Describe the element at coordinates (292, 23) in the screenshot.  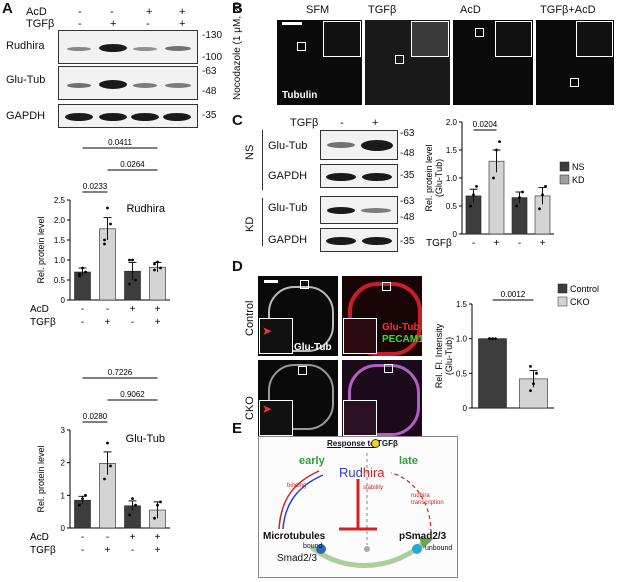
I see `scale-bar` at that location.